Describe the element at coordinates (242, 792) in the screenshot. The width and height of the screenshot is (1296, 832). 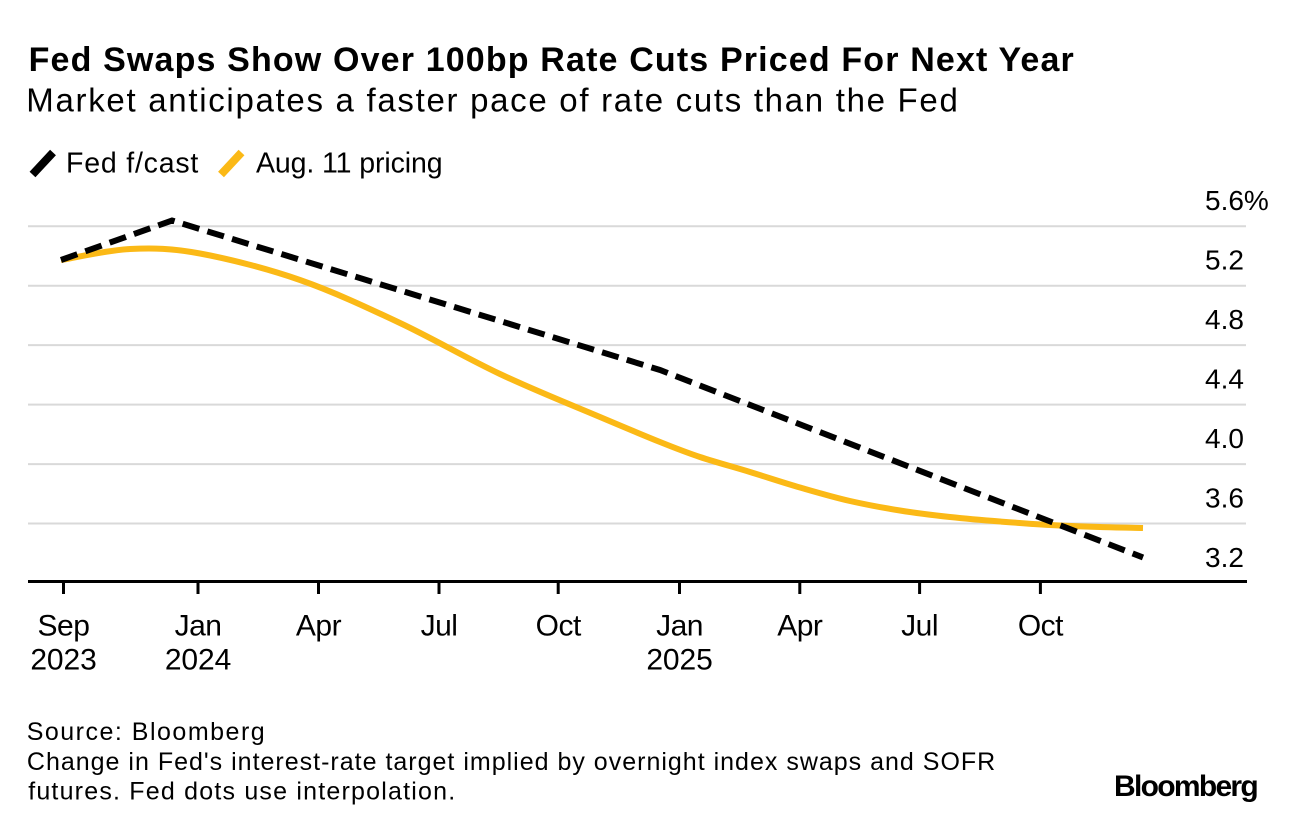
I see `svg-text:futures. Fed dots use interpol: futures. Fed dots use interpolation.` at that location.